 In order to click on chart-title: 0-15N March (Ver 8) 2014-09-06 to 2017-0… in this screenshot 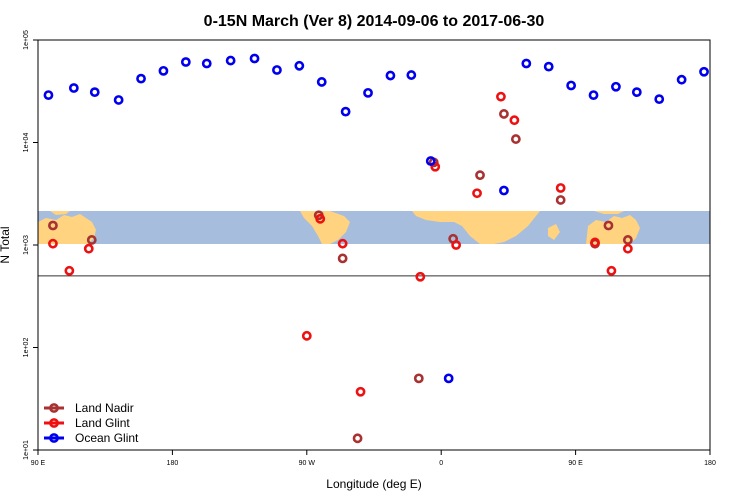, I will do `click(374, 21)`.